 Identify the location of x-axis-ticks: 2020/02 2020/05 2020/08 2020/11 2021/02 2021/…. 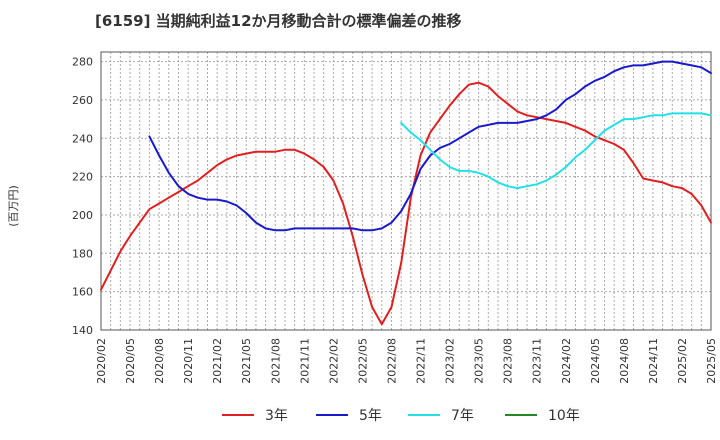
(406, 361).